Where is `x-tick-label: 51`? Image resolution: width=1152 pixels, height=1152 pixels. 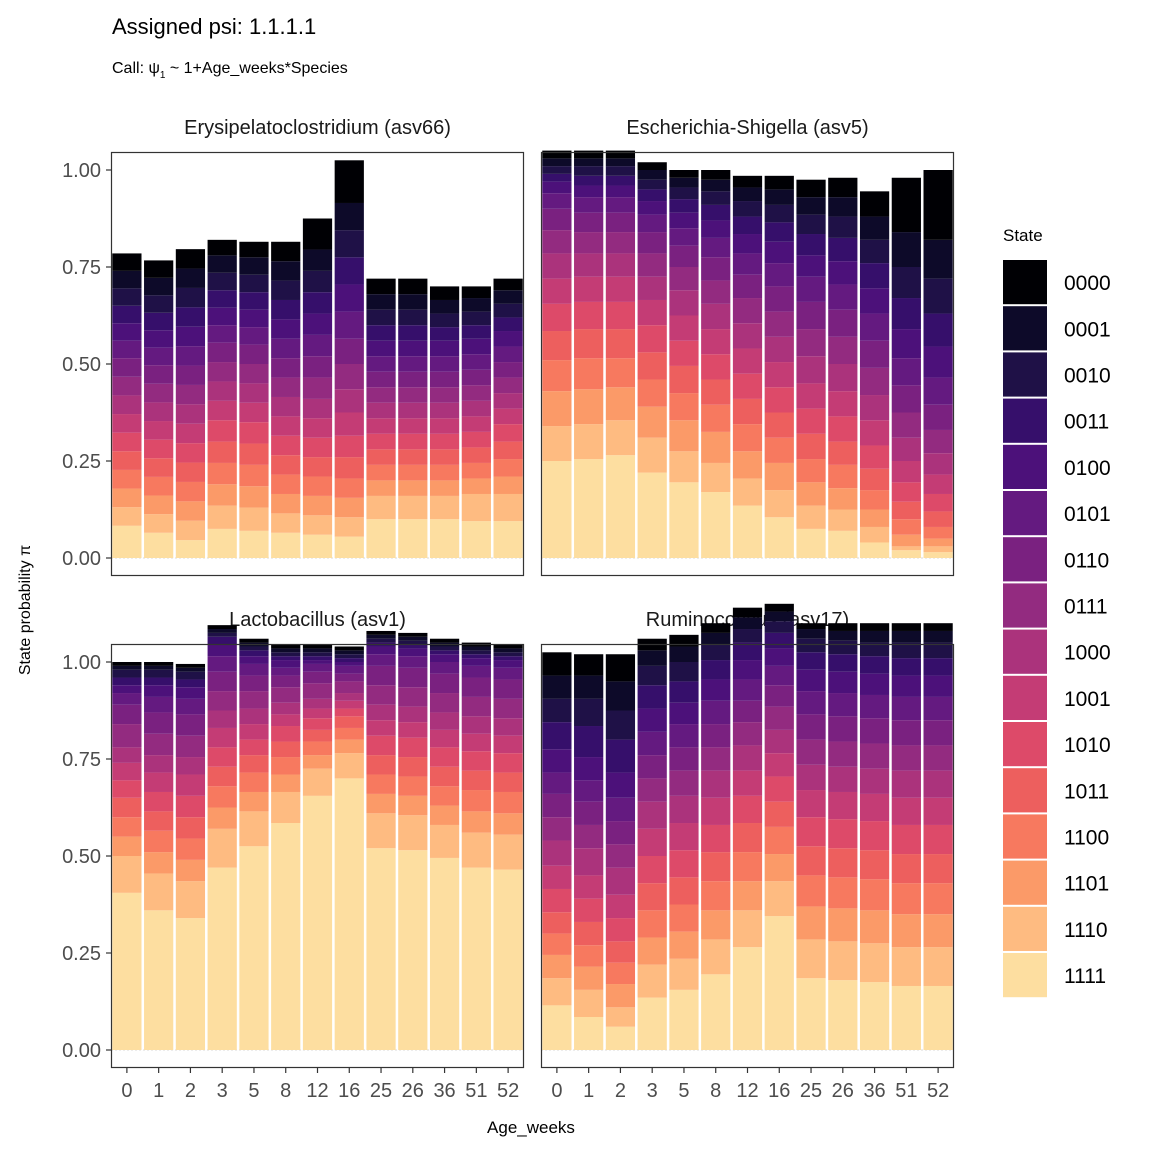
x-tick-label: 51 is located at coordinates (476, 1091).